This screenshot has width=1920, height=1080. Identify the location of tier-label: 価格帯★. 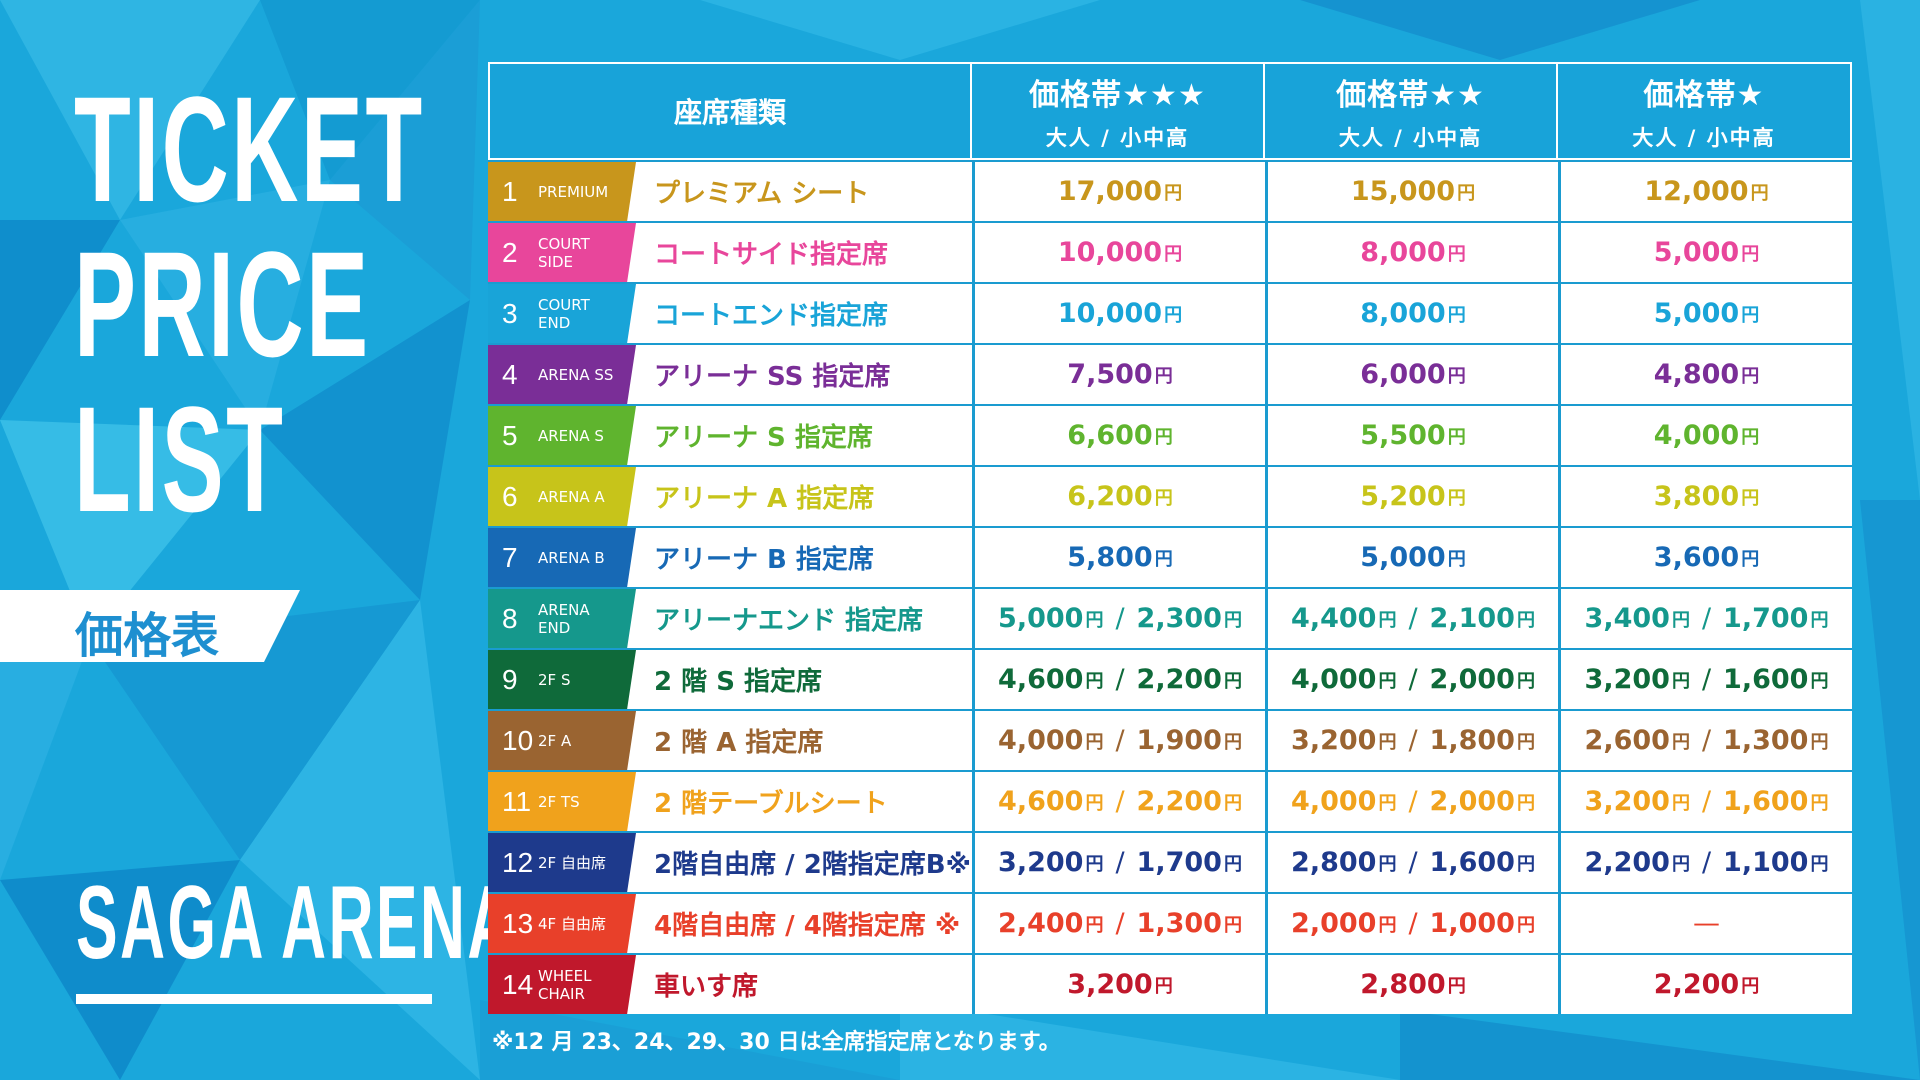
(1704, 95).